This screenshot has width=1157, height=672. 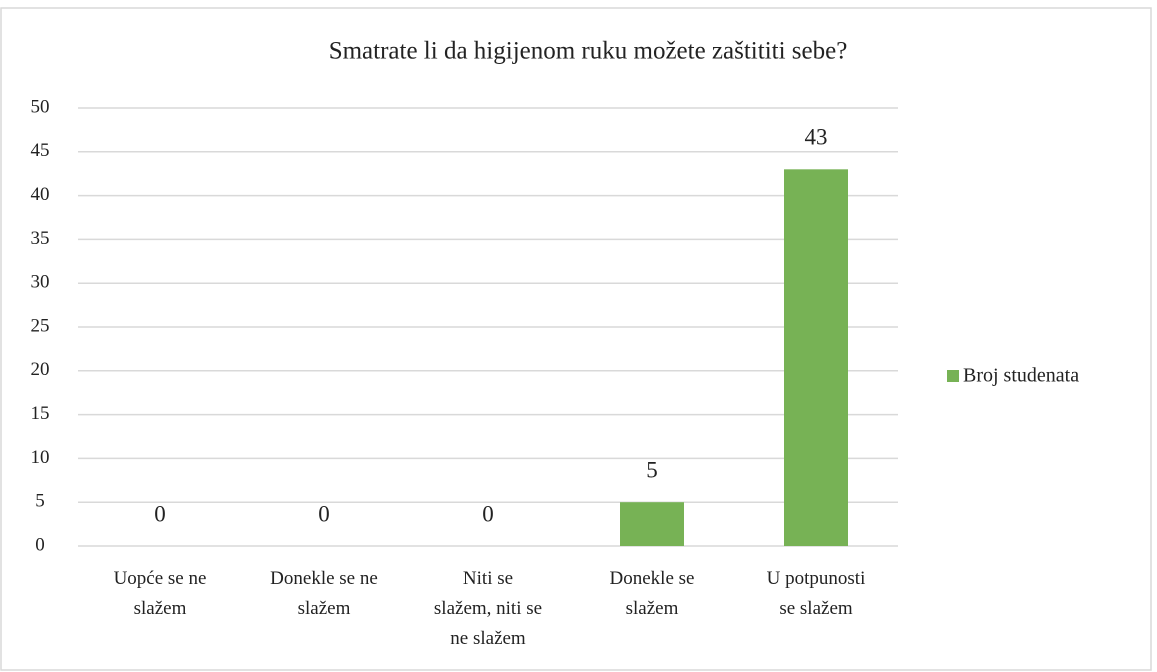 What do you see at coordinates (652, 593) in the screenshot?
I see `x-tick-label: Donekle se slažem` at bounding box center [652, 593].